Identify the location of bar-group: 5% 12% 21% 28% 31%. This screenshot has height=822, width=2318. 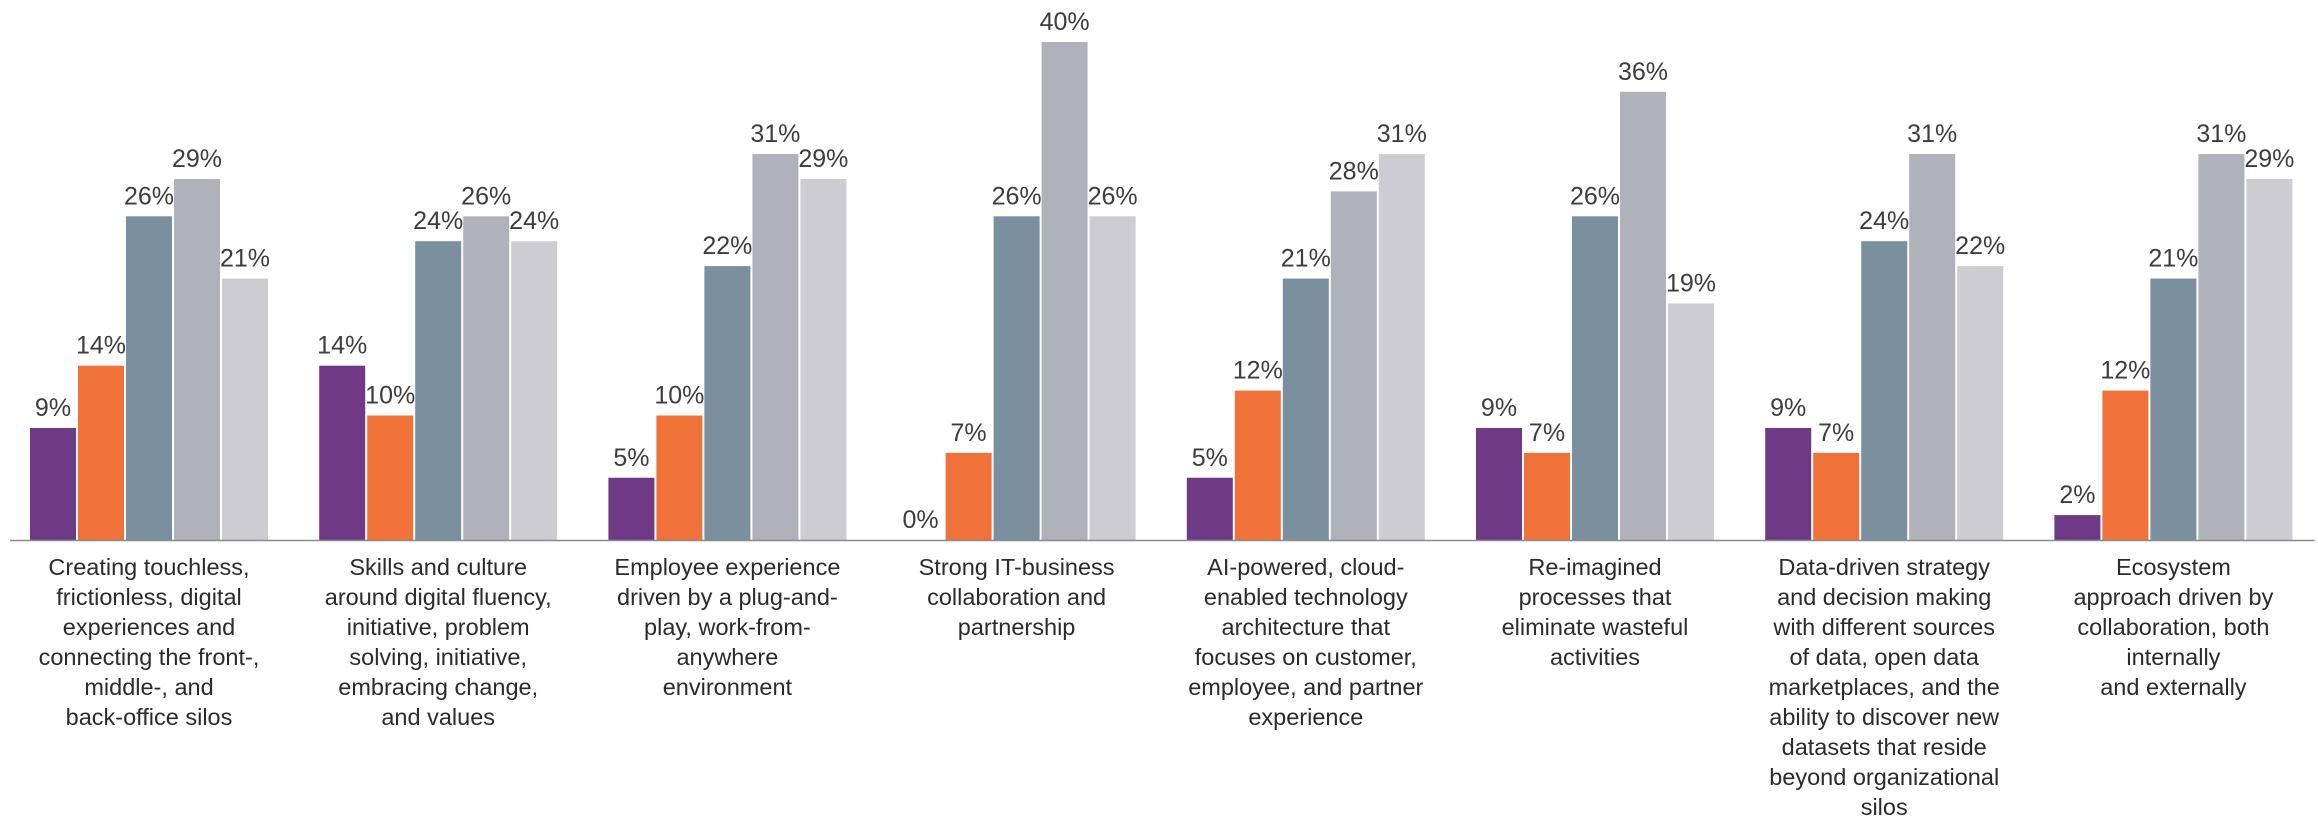
(1306, 330).